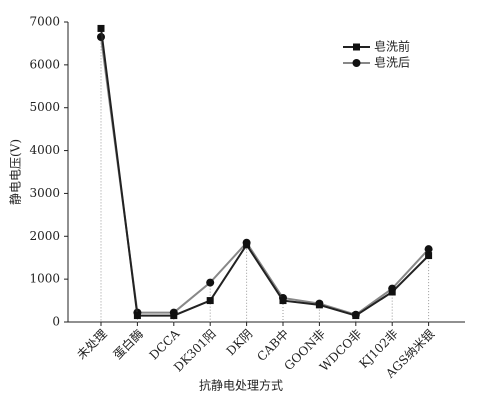 This screenshot has width=481, height=401. I want to click on y-tick-label: 5000, so click(44, 107).